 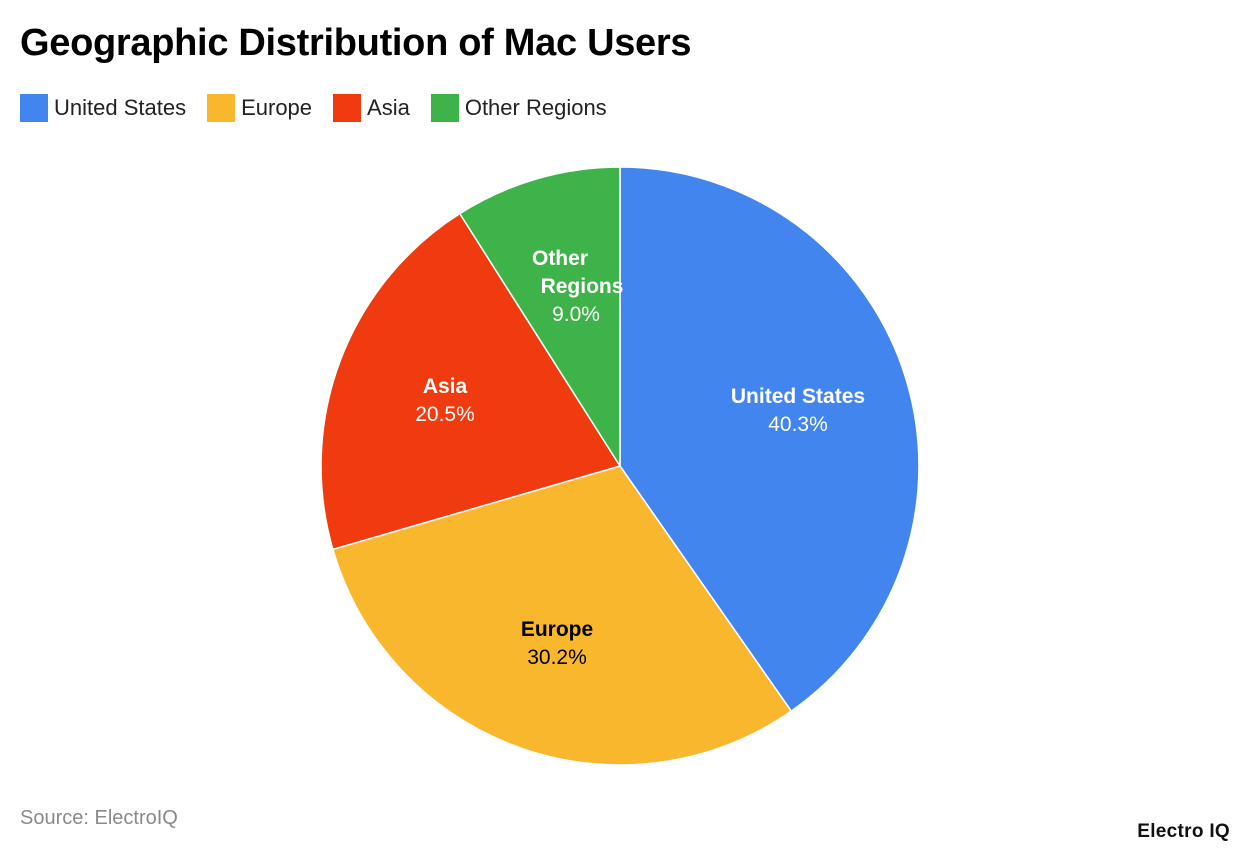 I want to click on source-note: Source: ElectroIQ, so click(x=99, y=818).